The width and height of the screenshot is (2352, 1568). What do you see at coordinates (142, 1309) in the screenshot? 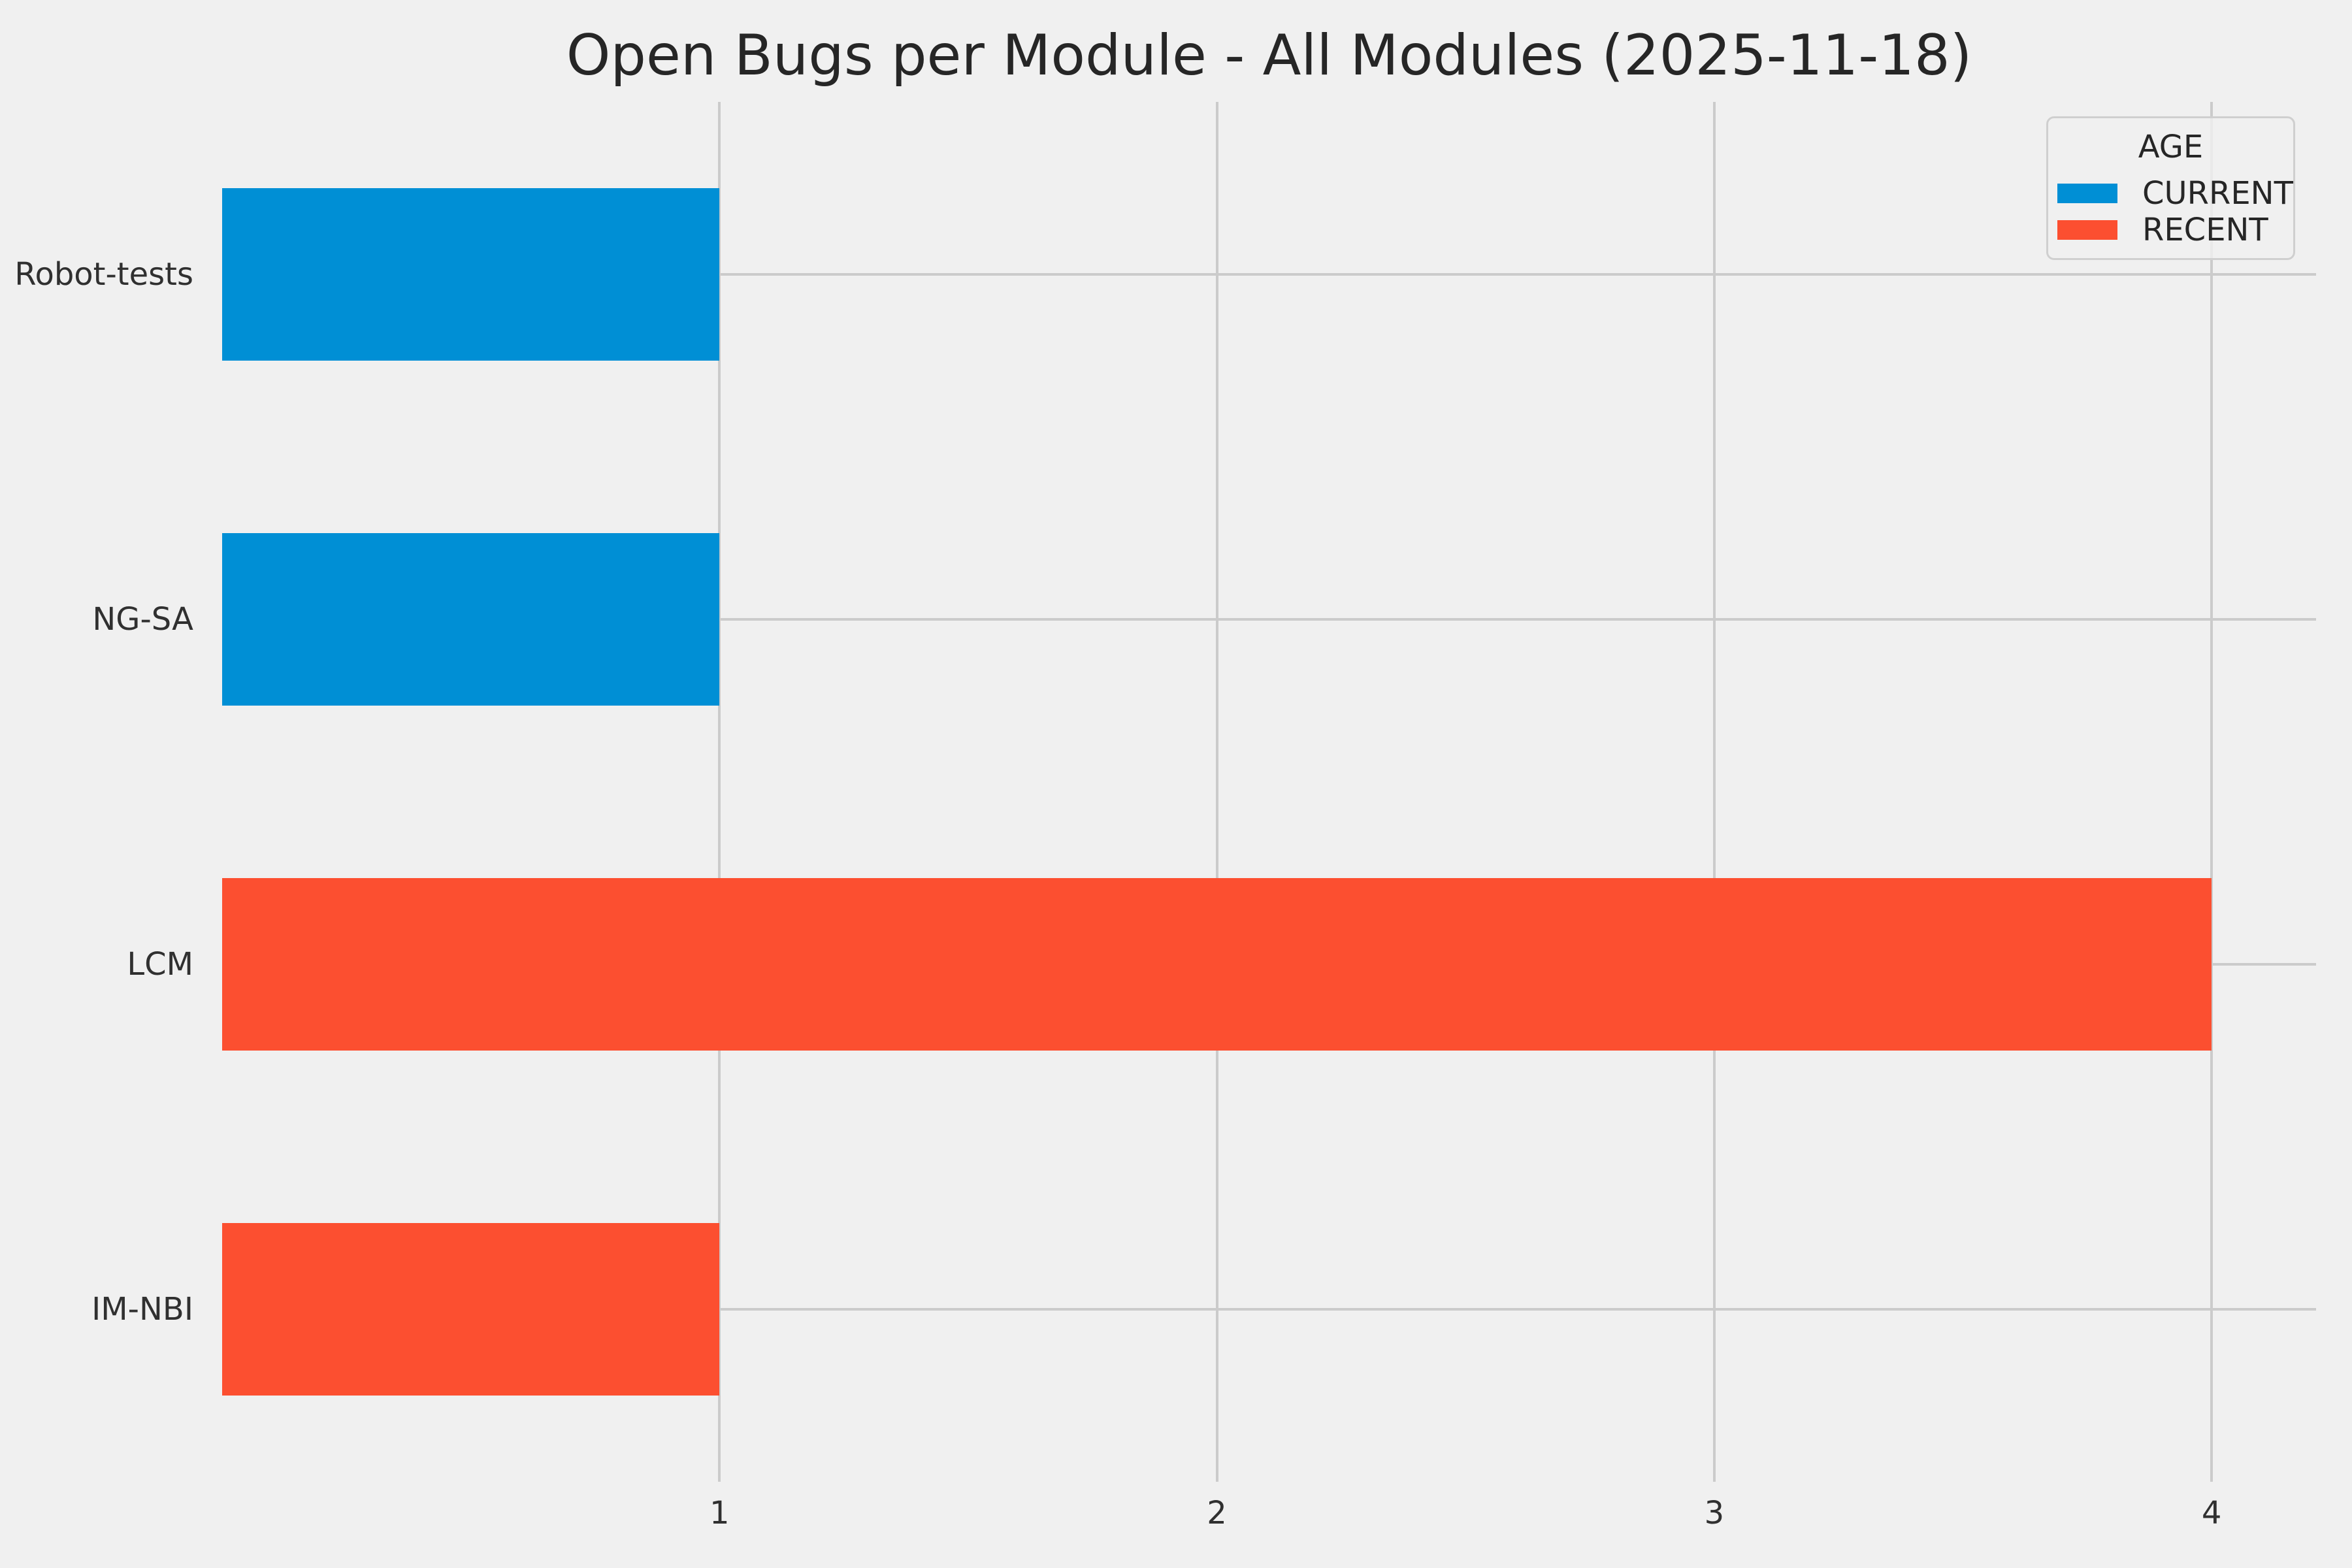
I see `y-axis-label: IM-NBI` at bounding box center [142, 1309].